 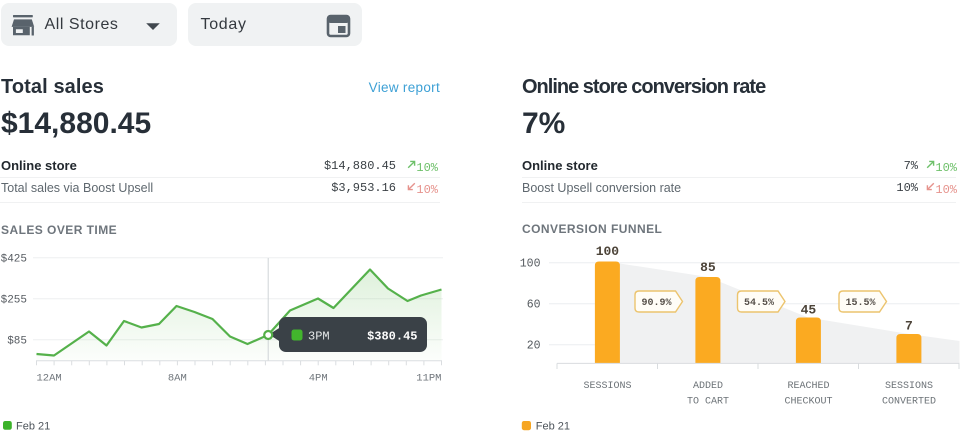 I want to click on svg-text: 90.9%, so click(x=657, y=303).